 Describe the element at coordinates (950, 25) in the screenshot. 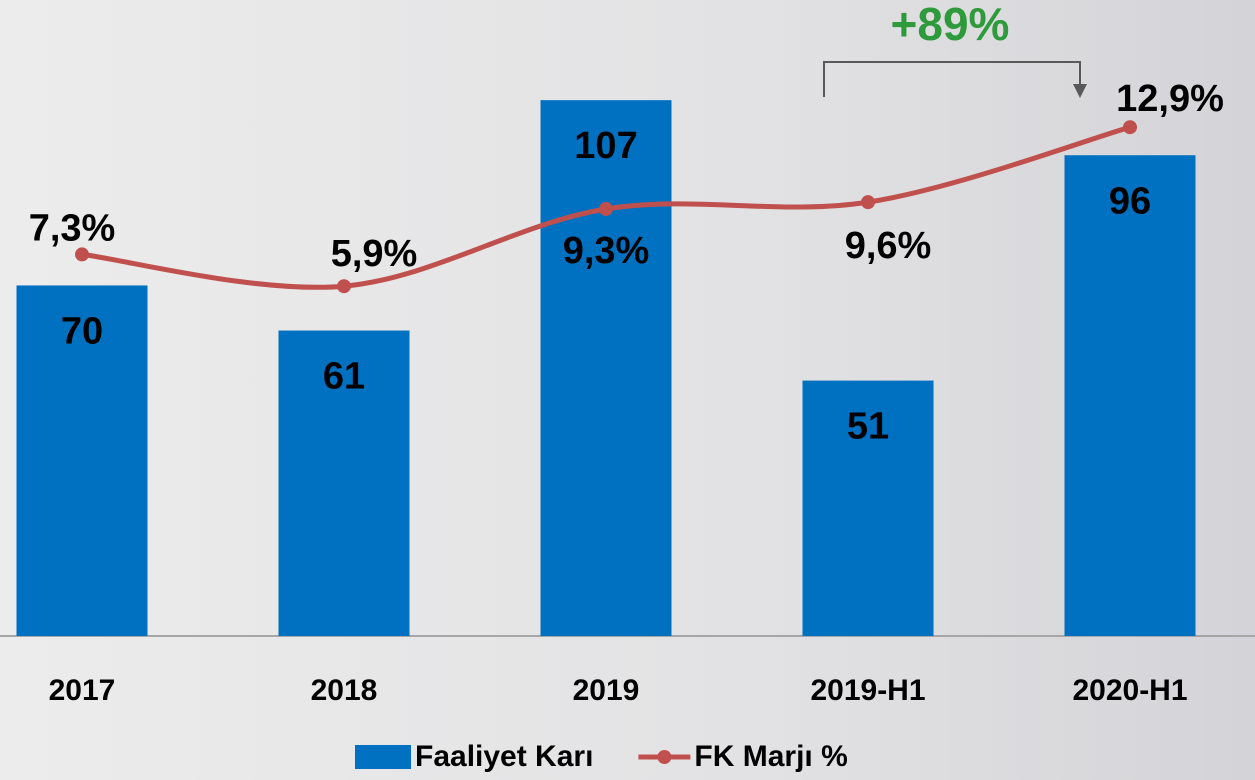

I see `annotation: +89%` at that location.